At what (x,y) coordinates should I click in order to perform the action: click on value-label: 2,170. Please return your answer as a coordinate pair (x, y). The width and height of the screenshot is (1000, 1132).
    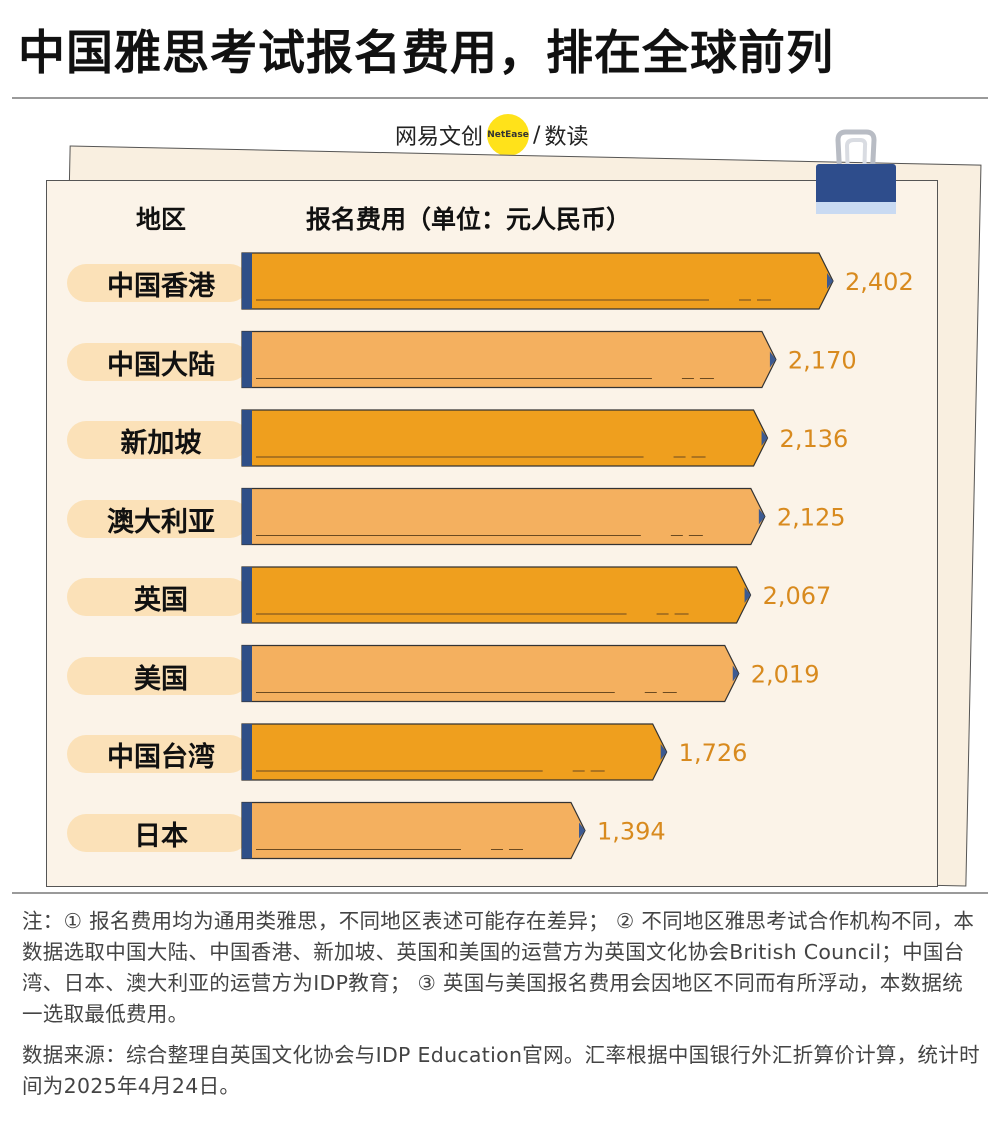
    Looking at the image, I should click on (822, 361).